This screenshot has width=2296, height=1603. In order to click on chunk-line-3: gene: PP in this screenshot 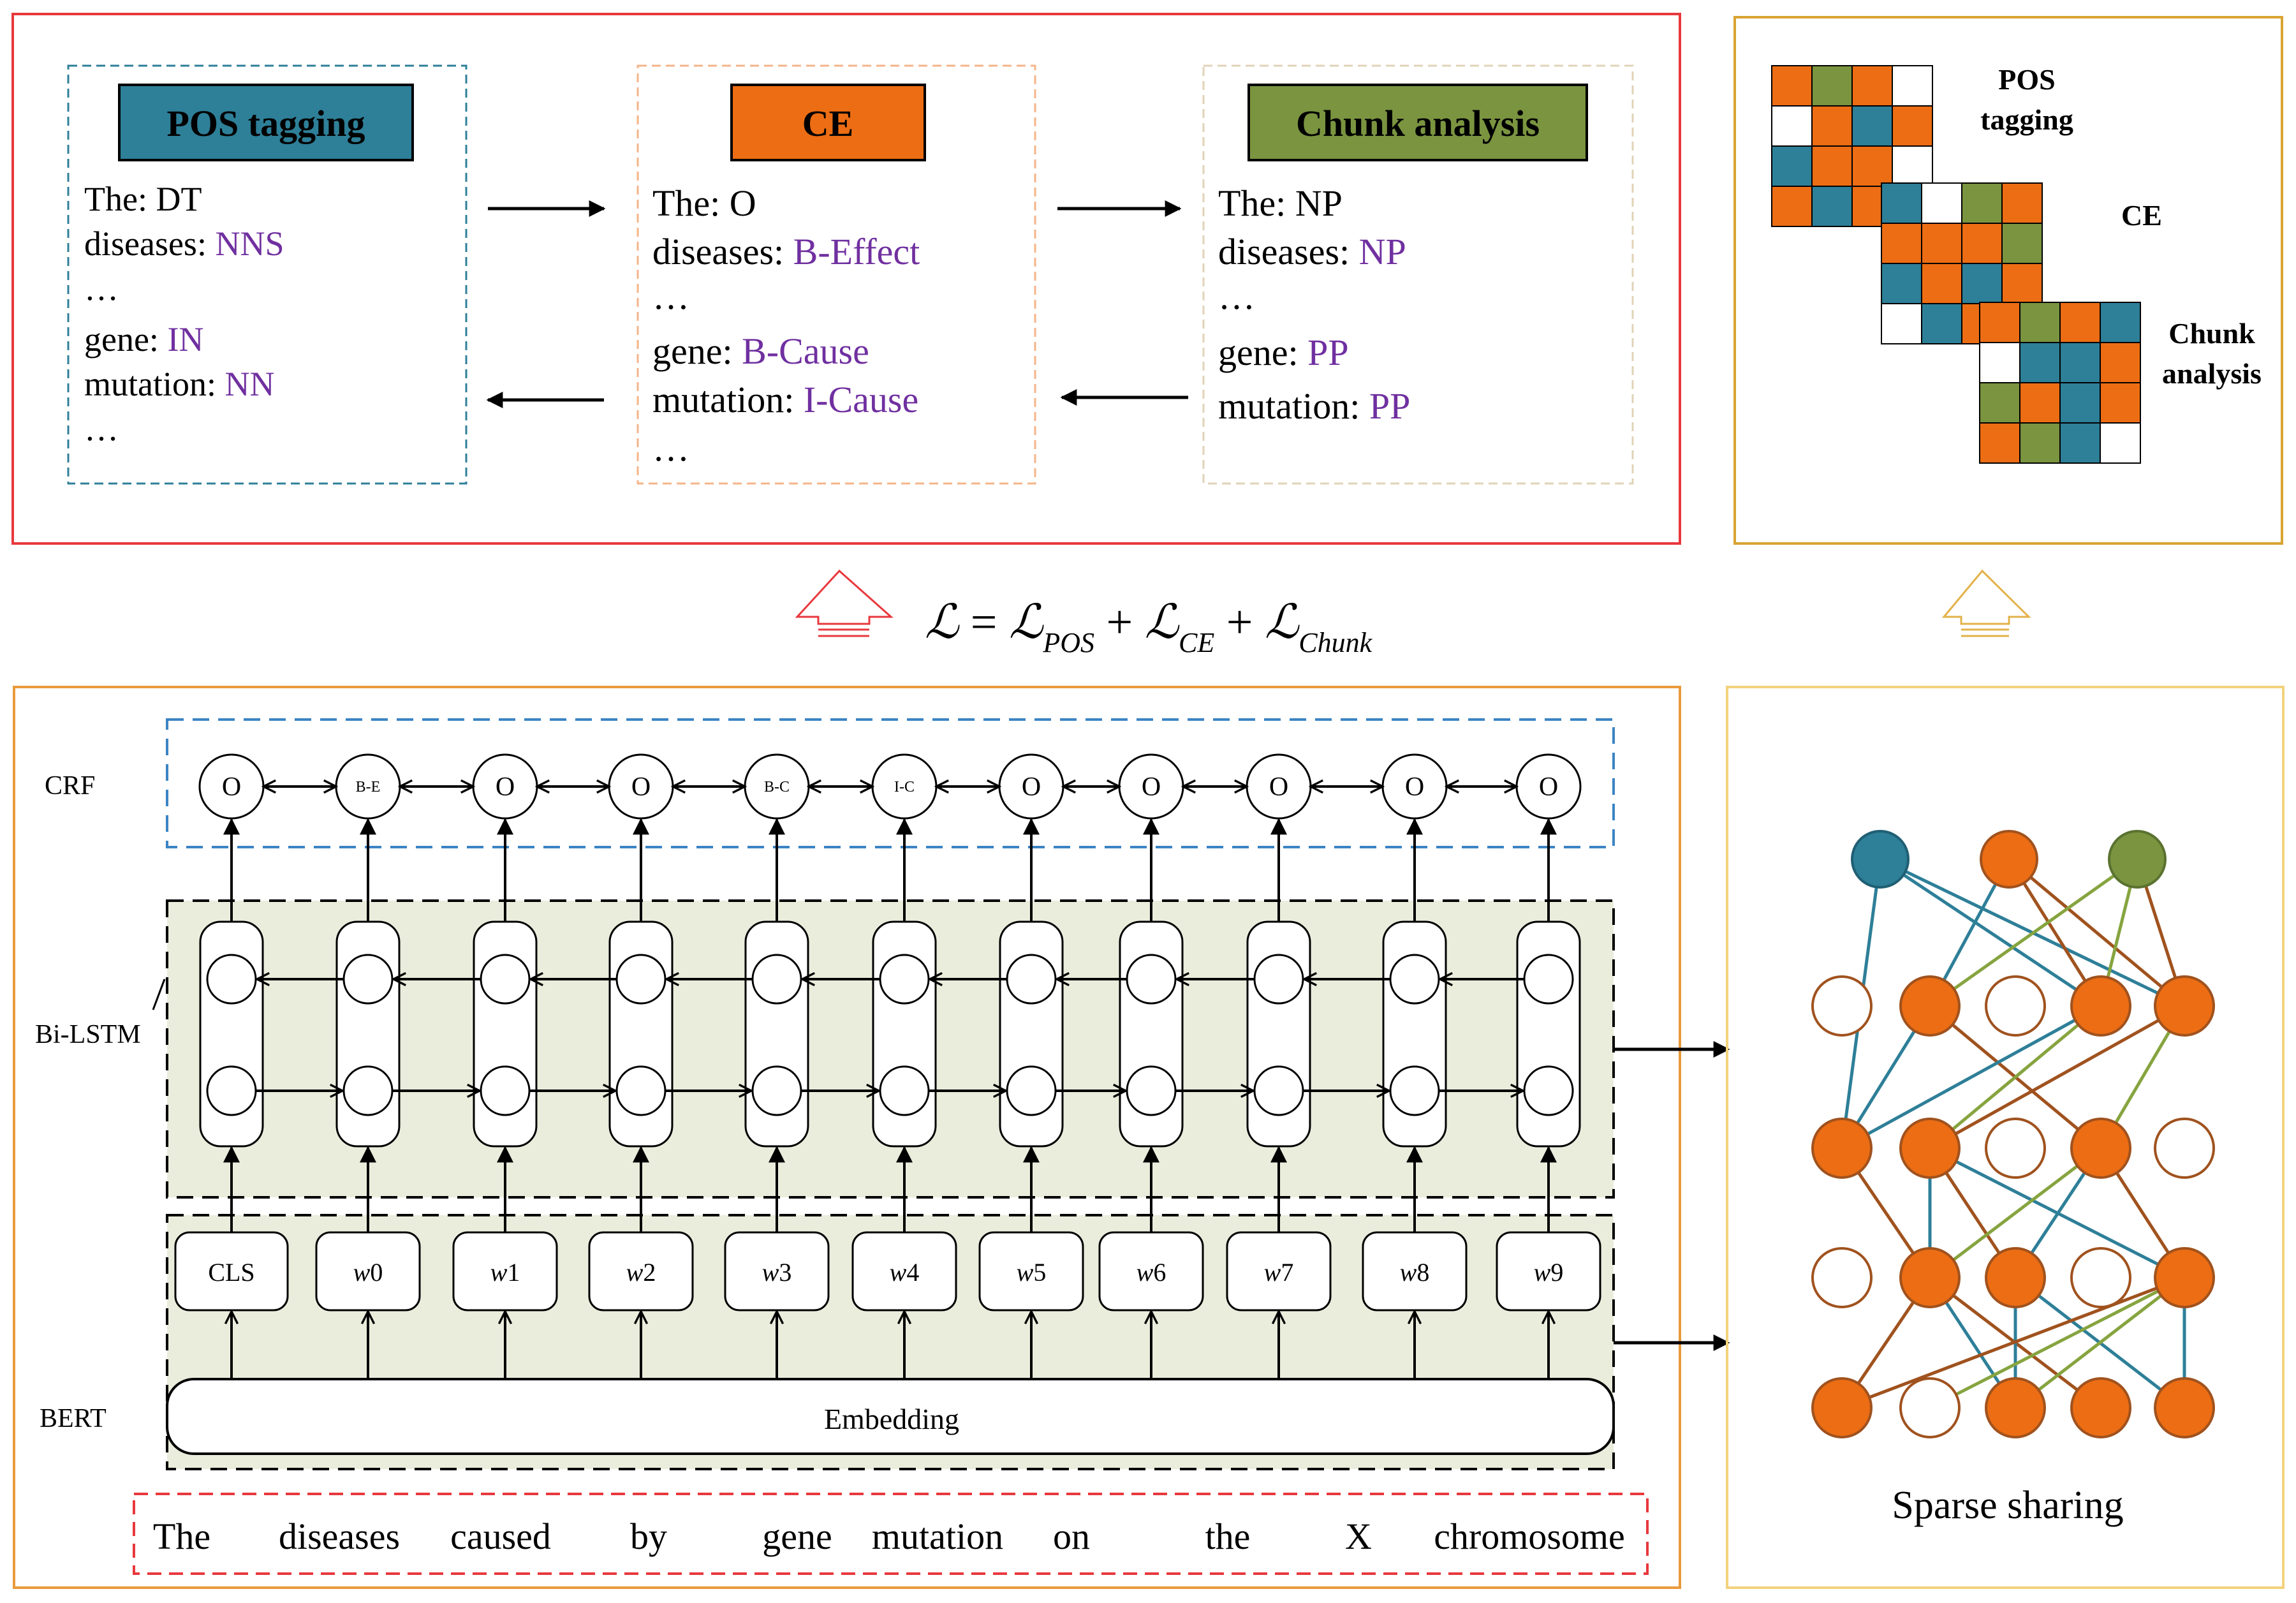, I will do `click(1283, 352)`.